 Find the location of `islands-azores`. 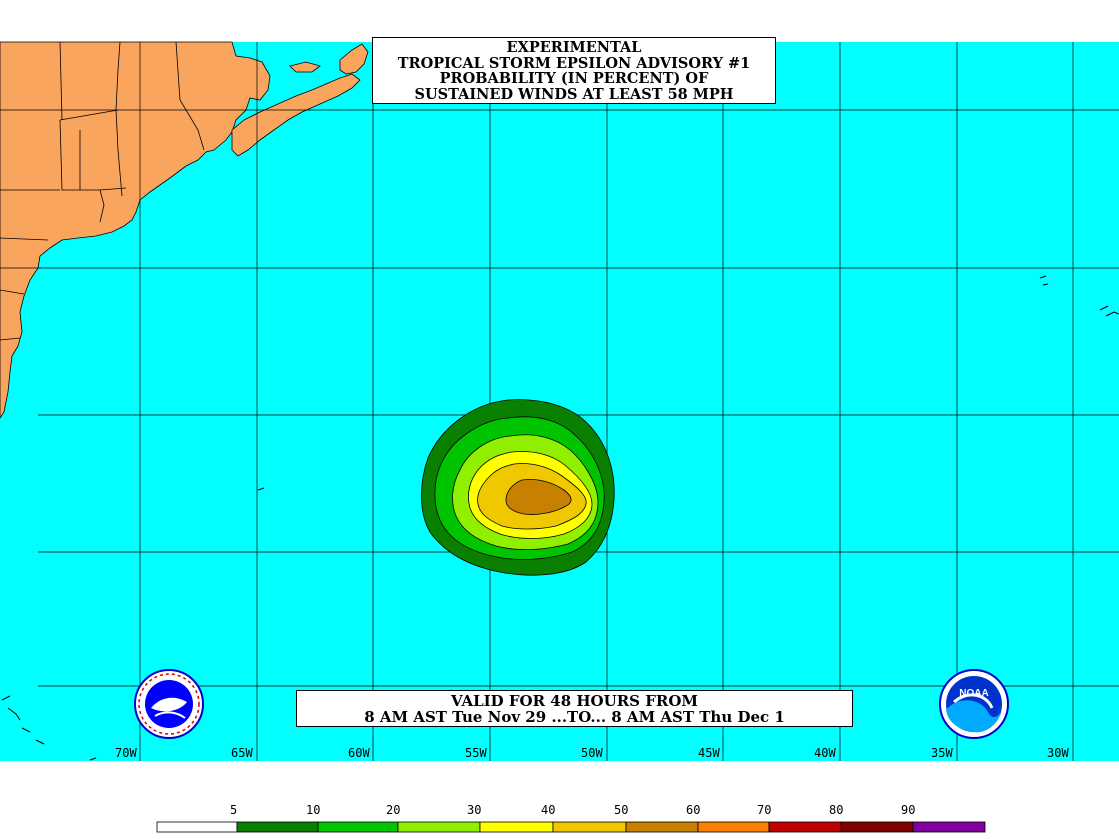

islands-azores is located at coordinates (1079, 296).